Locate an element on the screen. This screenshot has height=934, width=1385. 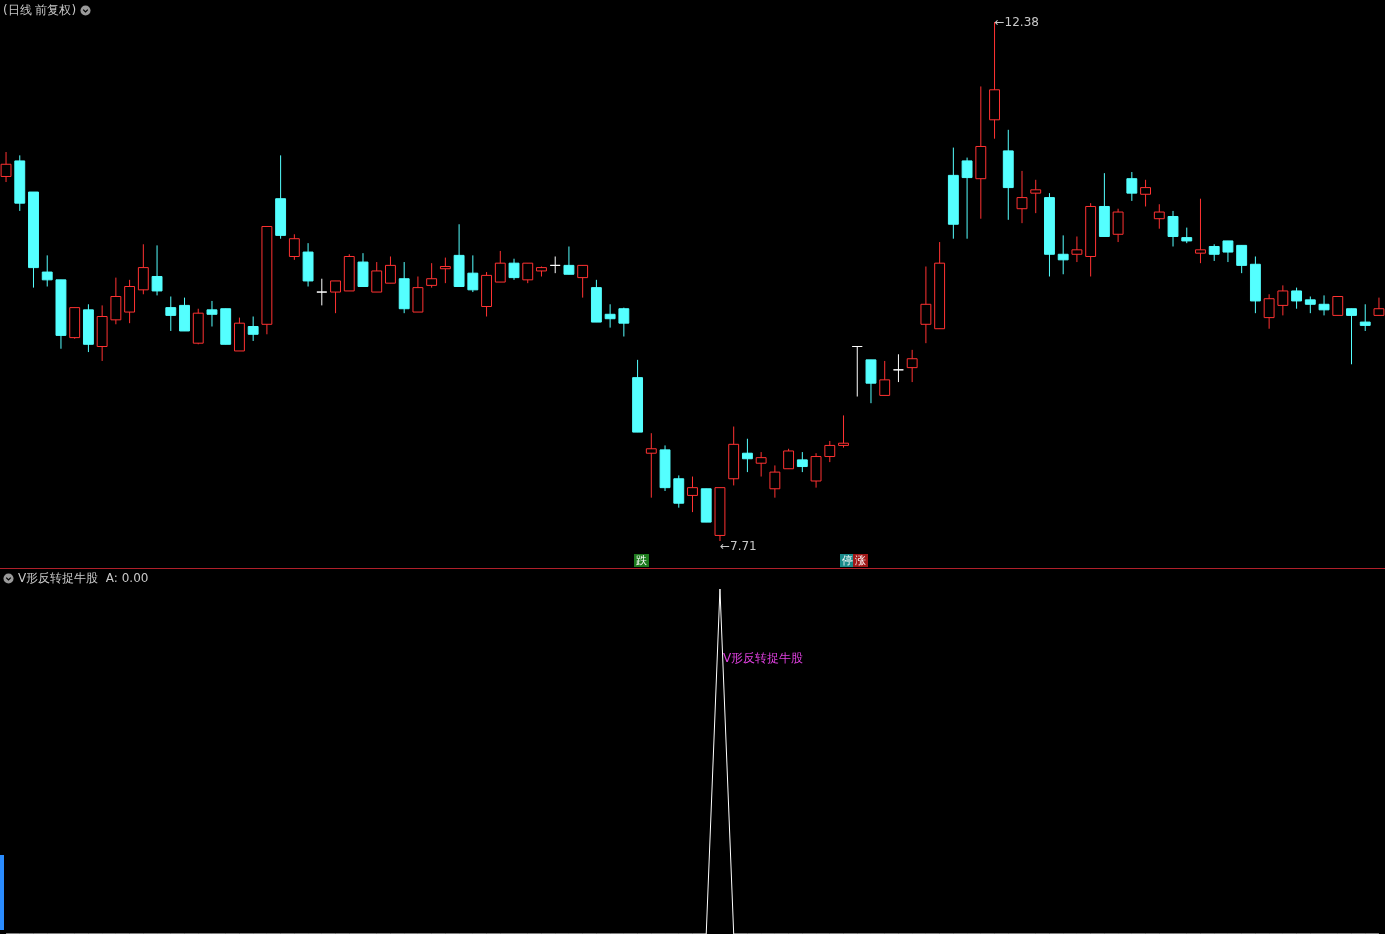
annotation: ←12.38 is located at coordinates (1016, 22).